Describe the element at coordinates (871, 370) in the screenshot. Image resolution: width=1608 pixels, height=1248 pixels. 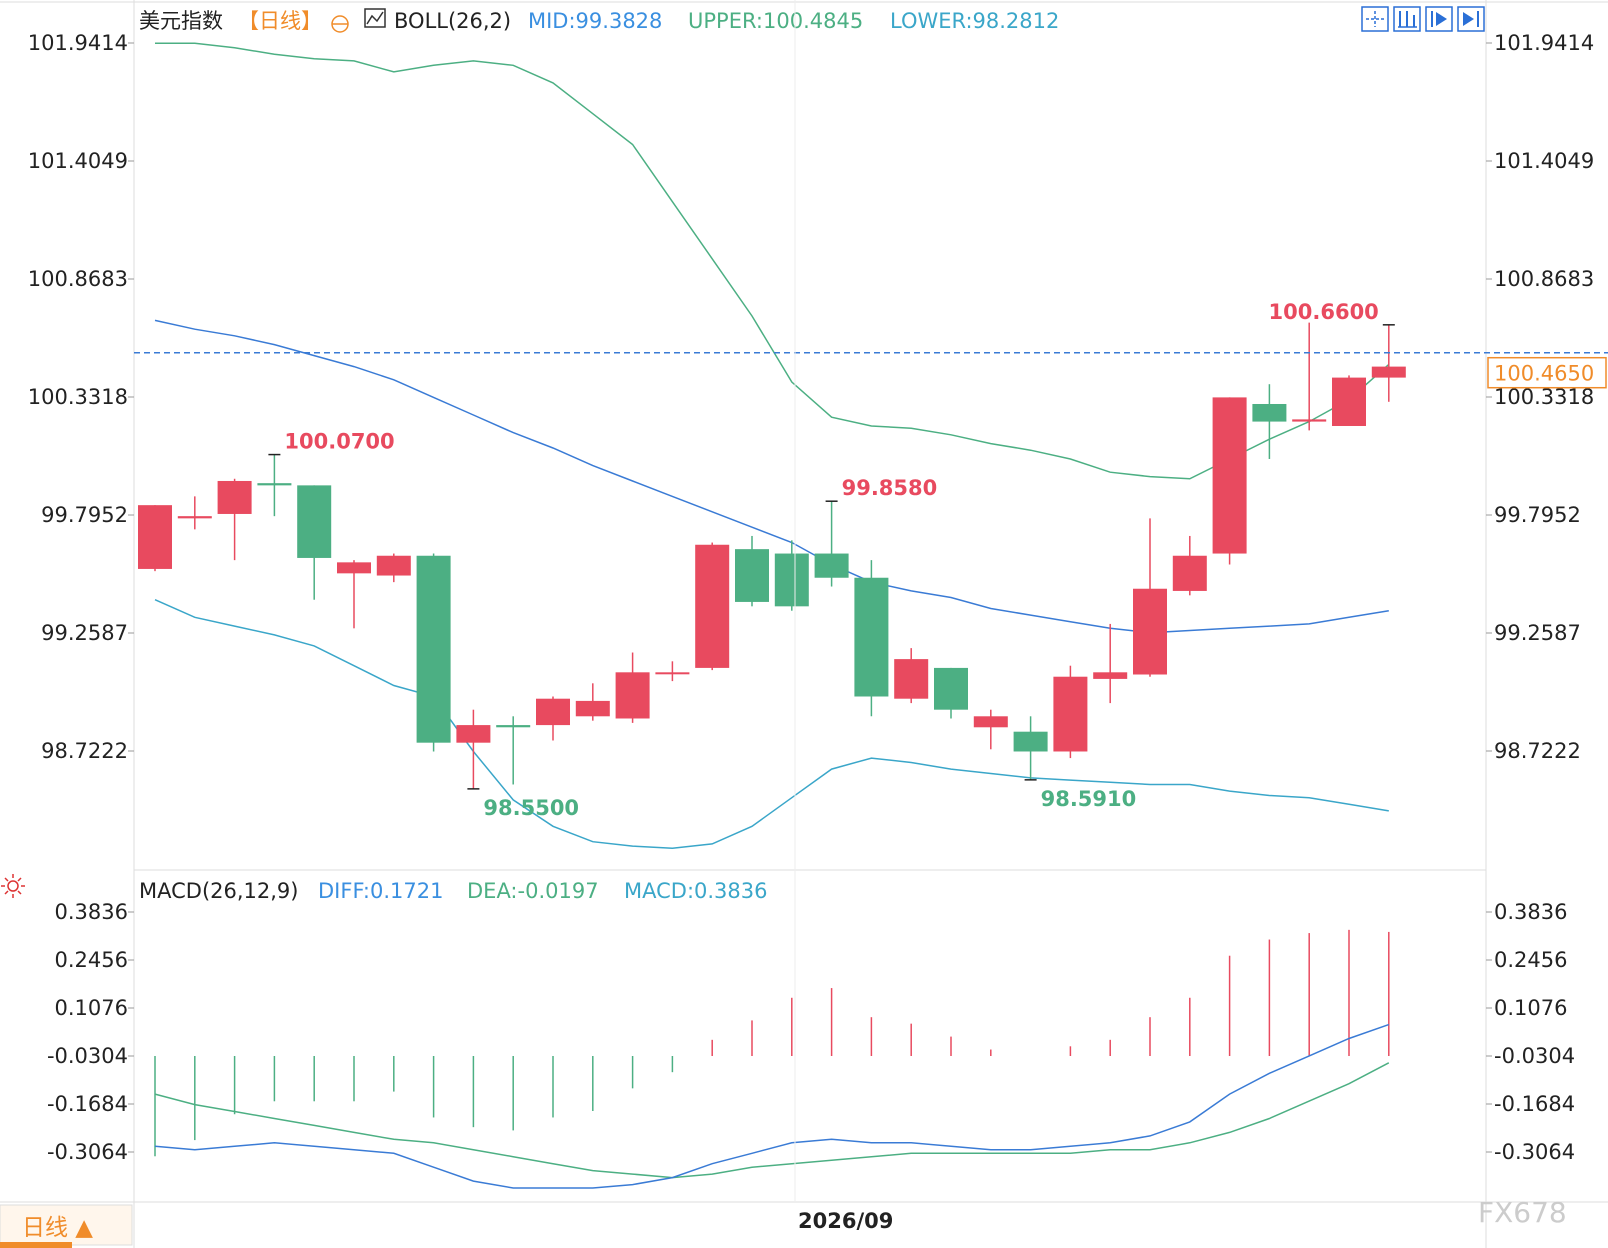
I see `current-price-line: 100.4650` at that location.